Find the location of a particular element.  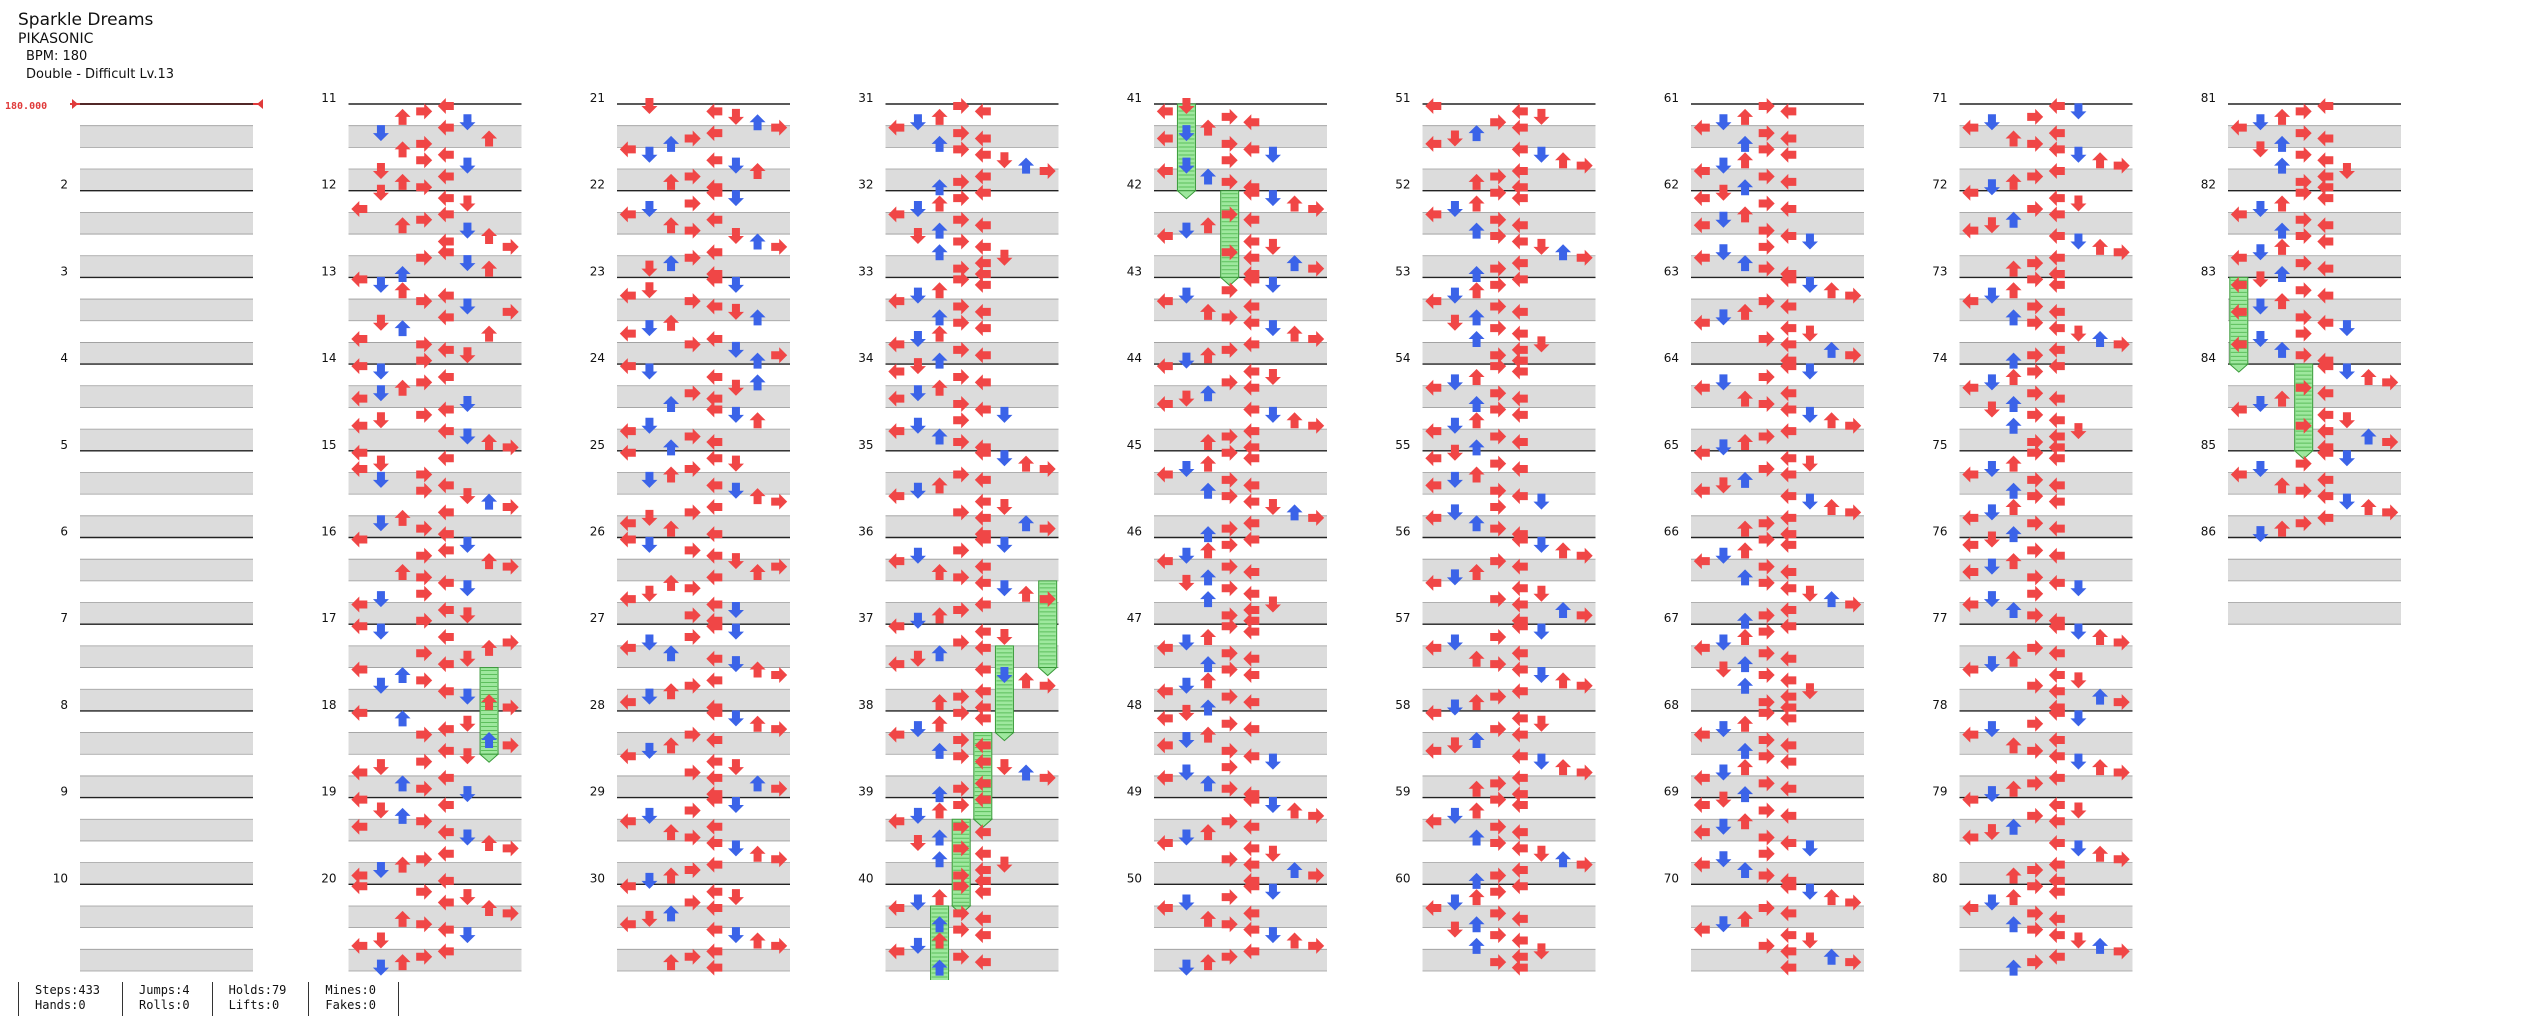

measure-number: 86 is located at coordinates (2208, 532).